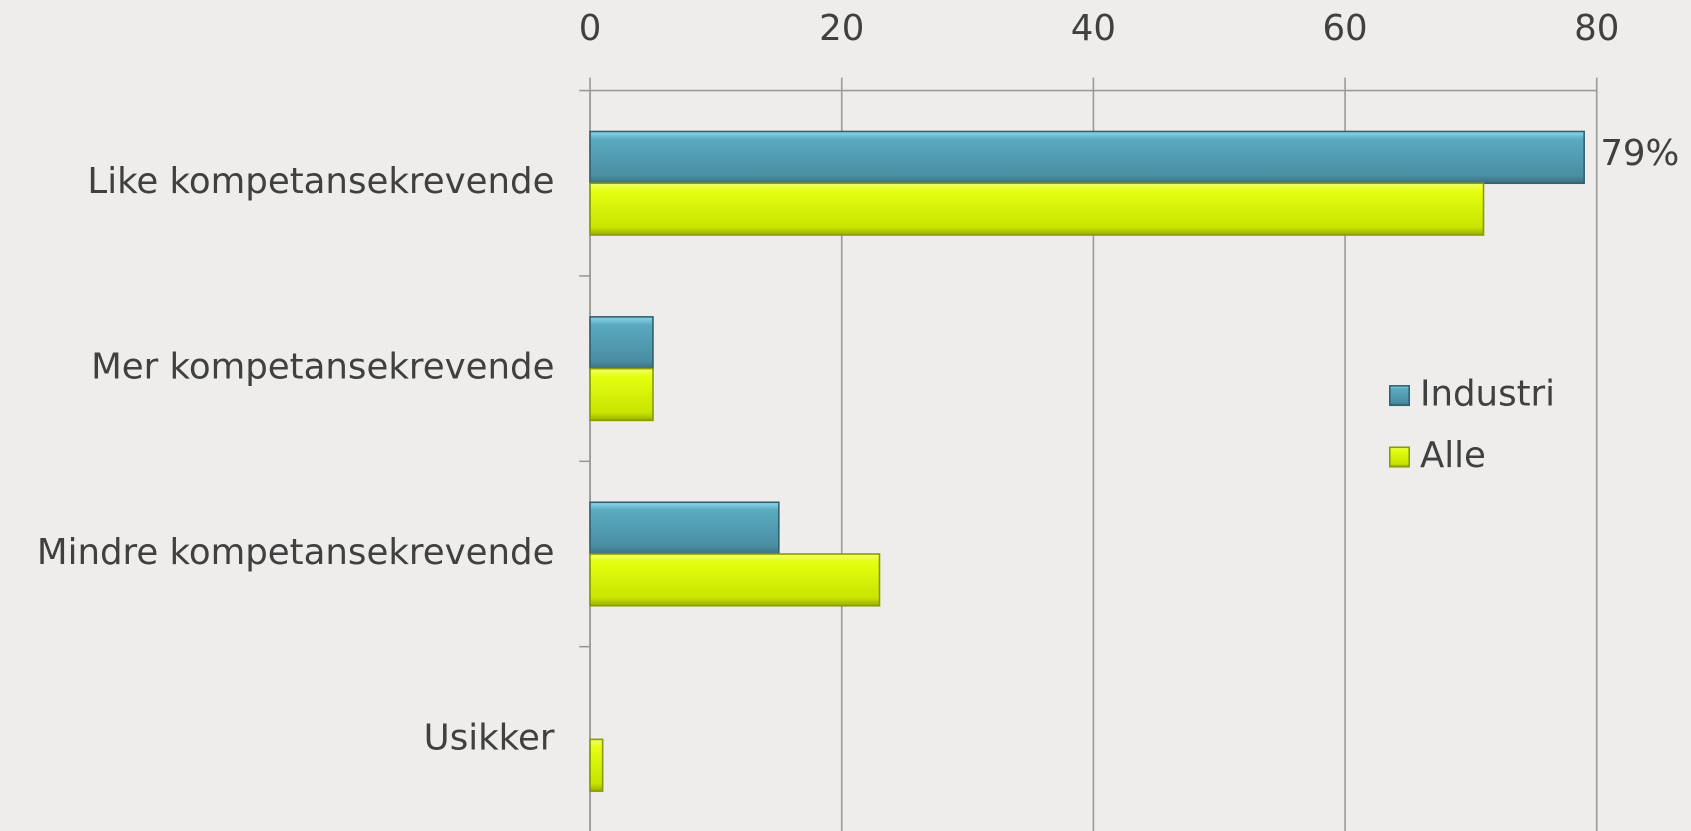 This screenshot has width=1691, height=831. What do you see at coordinates (320, 181) in the screenshot?
I see `y-tick-label: Like kompetansekrevende` at bounding box center [320, 181].